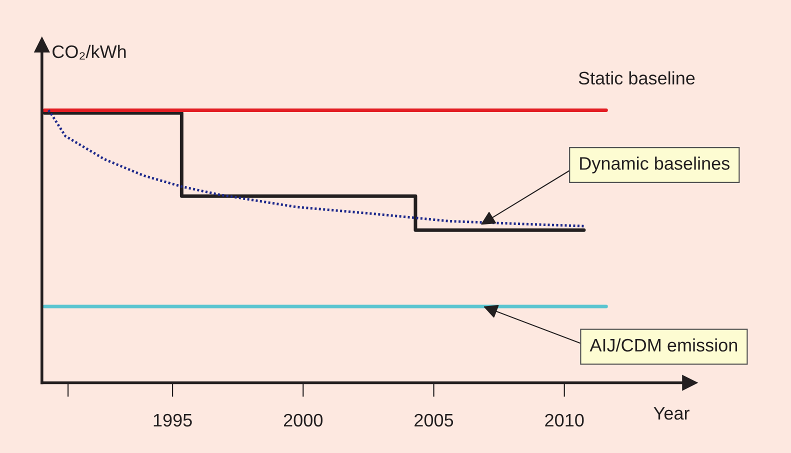 This screenshot has height=453, width=791. I want to click on x-tick-label: 1995, so click(173, 420).